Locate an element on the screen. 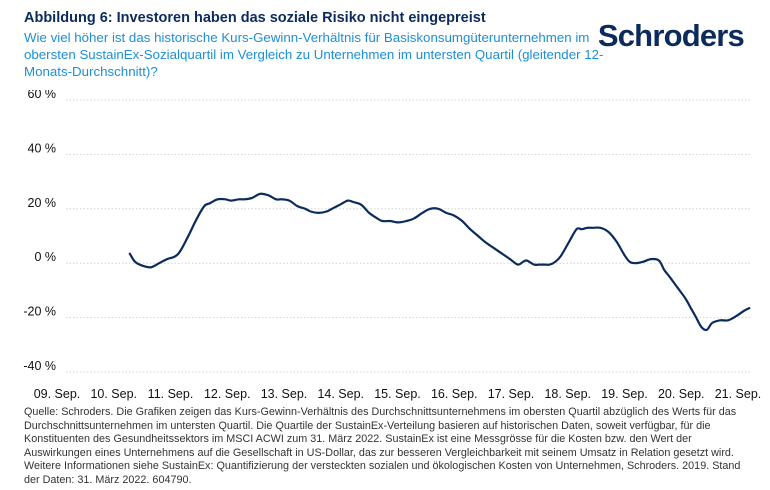 This screenshot has width=770, height=490. y-tick-label: -20 % is located at coordinates (39, 312).